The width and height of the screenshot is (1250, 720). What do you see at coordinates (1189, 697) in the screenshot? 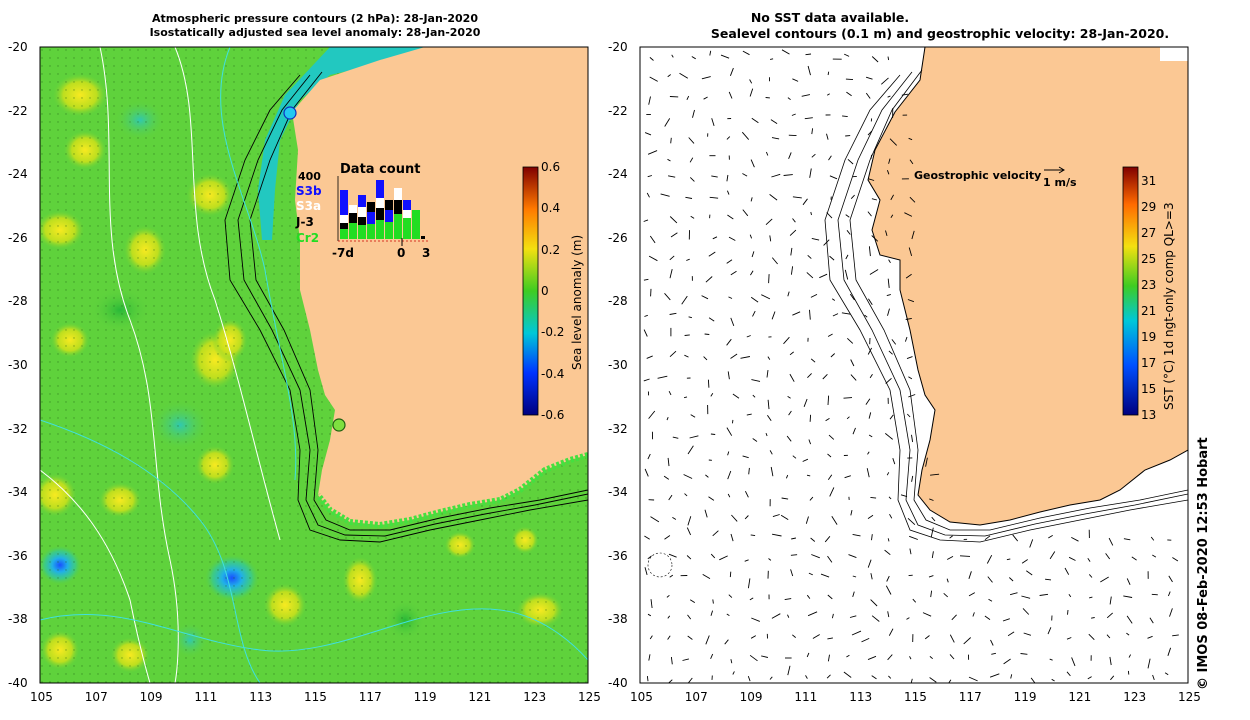
I see `right-x-tick: 125` at bounding box center [1189, 697].